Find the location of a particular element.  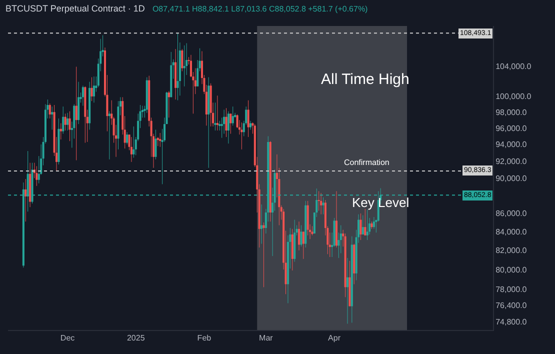

y-tick-label: 90,000.0 is located at coordinates (512, 178).